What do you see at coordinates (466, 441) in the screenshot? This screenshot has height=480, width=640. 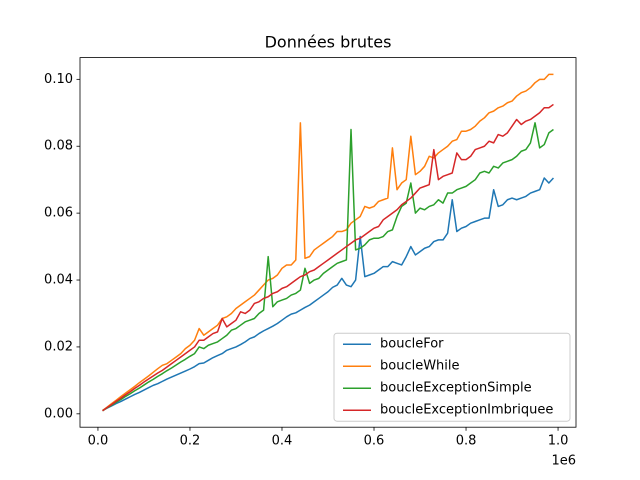 I see `x-tick-label: 0.8` at bounding box center [466, 441].